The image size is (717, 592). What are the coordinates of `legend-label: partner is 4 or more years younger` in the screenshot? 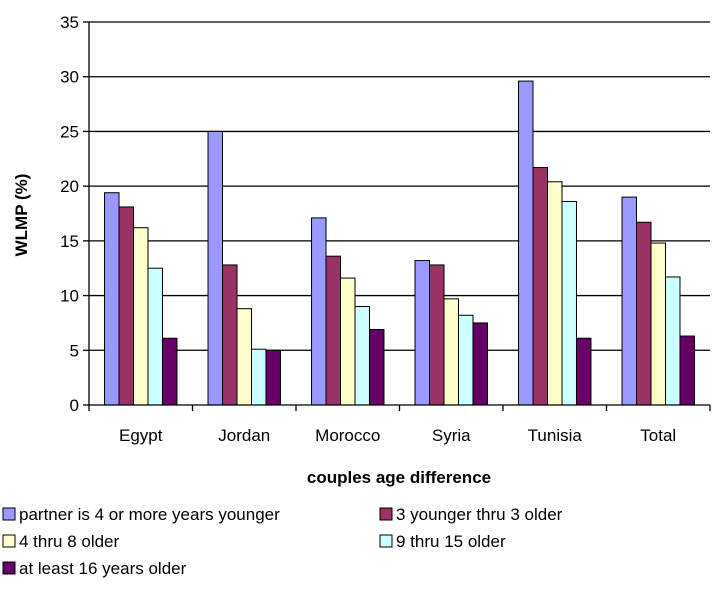 It's located at (149, 514).